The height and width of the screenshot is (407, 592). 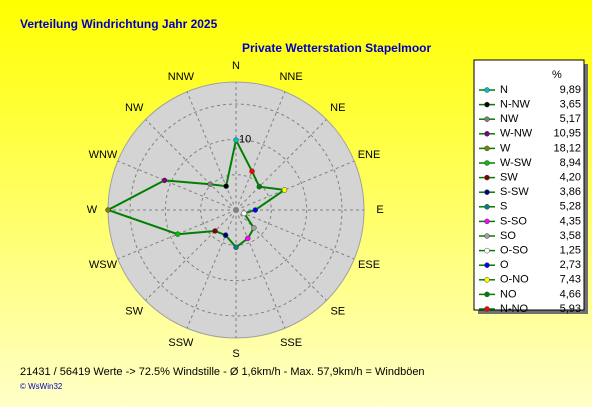 What do you see at coordinates (92, 210) in the screenshot?
I see `direction-label: W` at bounding box center [92, 210].